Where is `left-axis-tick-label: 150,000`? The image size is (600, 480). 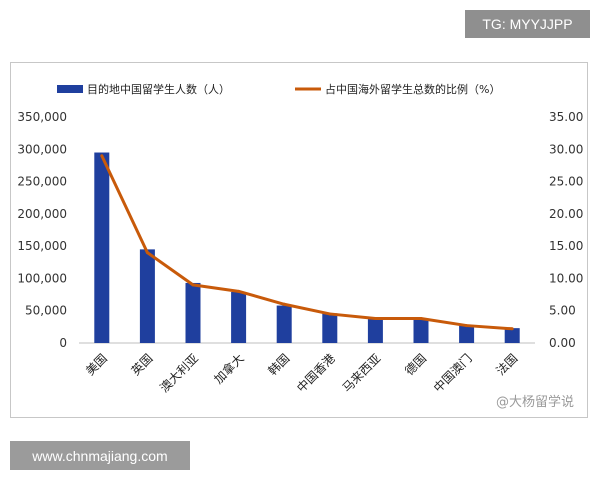 left-axis-tick-label: 150,000 is located at coordinates (42, 246).